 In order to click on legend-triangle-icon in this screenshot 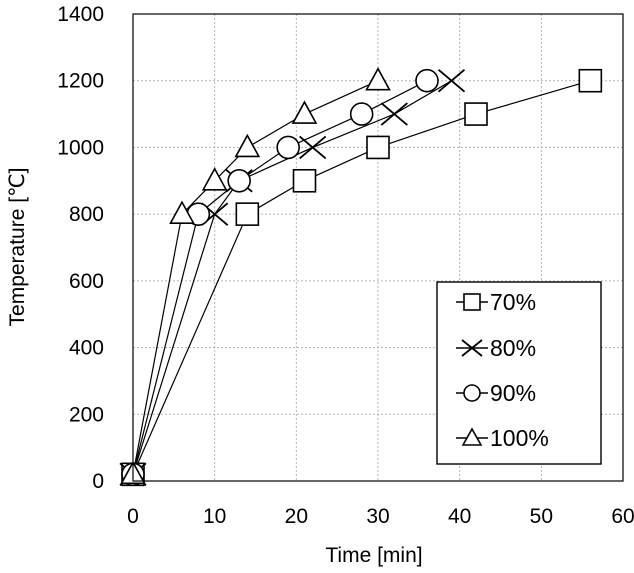, I will do `click(472, 436)`.